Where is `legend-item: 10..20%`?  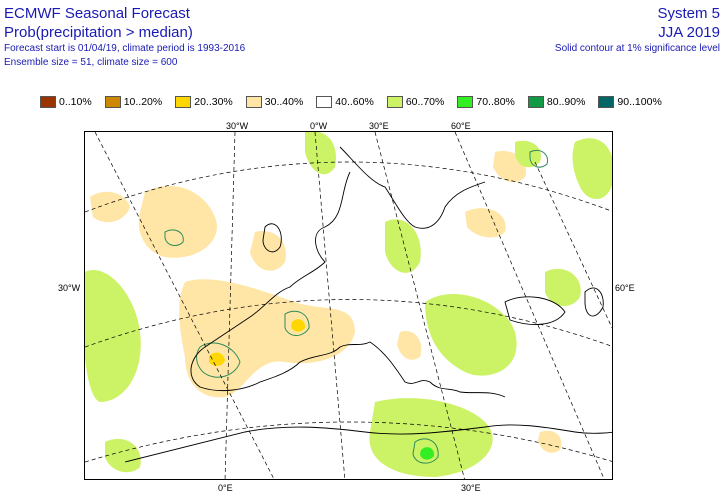 legend-item: 10..20% is located at coordinates (133, 102).